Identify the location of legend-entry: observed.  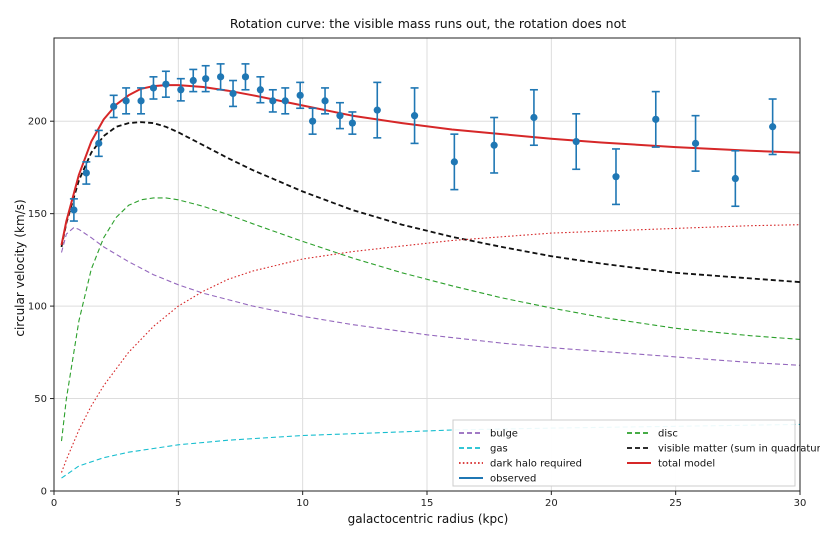
(513, 479).